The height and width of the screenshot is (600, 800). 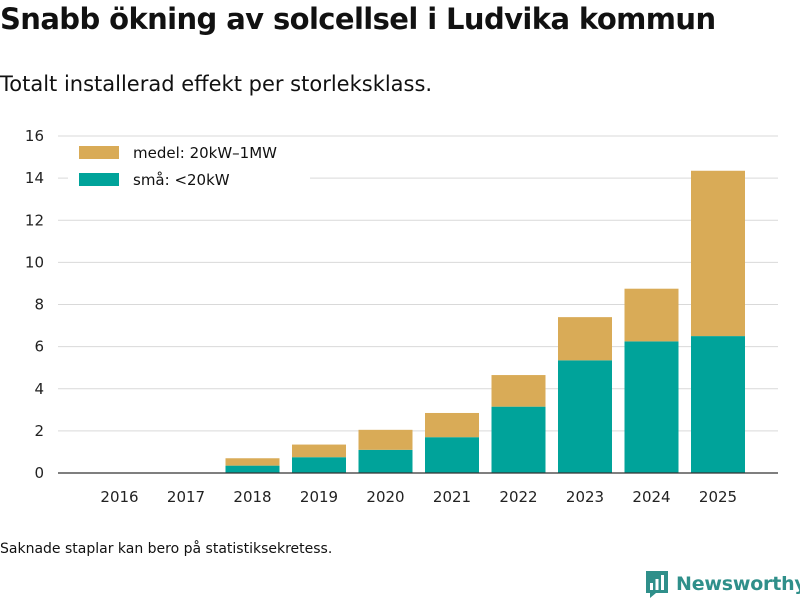 I want to click on y-tick-label: 4, so click(x=39, y=389).